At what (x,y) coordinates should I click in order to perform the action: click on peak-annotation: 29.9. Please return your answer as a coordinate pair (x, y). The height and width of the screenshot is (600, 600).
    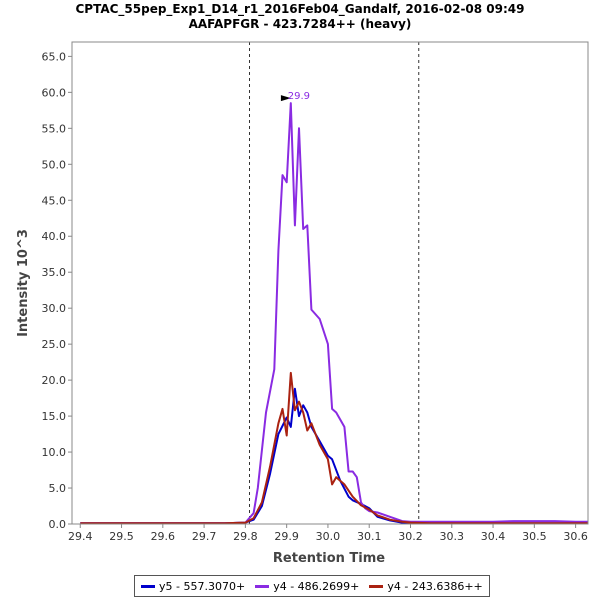
    Looking at the image, I should click on (295, 96).